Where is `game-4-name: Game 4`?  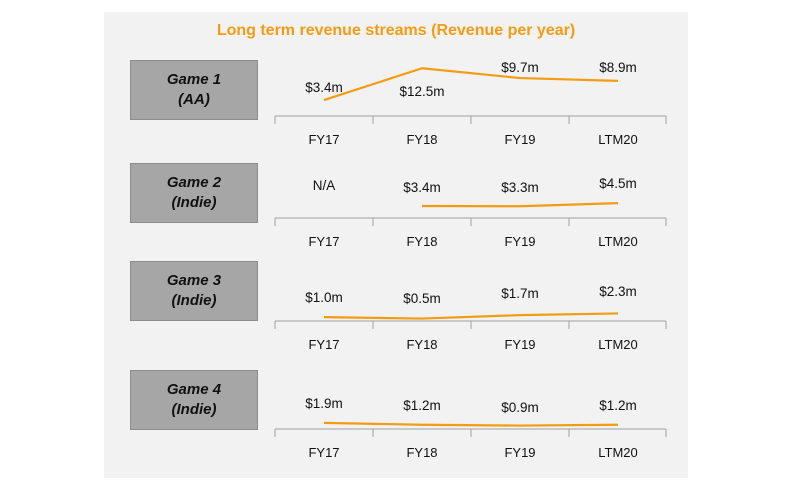
game-4-name: Game 4 is located at coordinates (194, 389).